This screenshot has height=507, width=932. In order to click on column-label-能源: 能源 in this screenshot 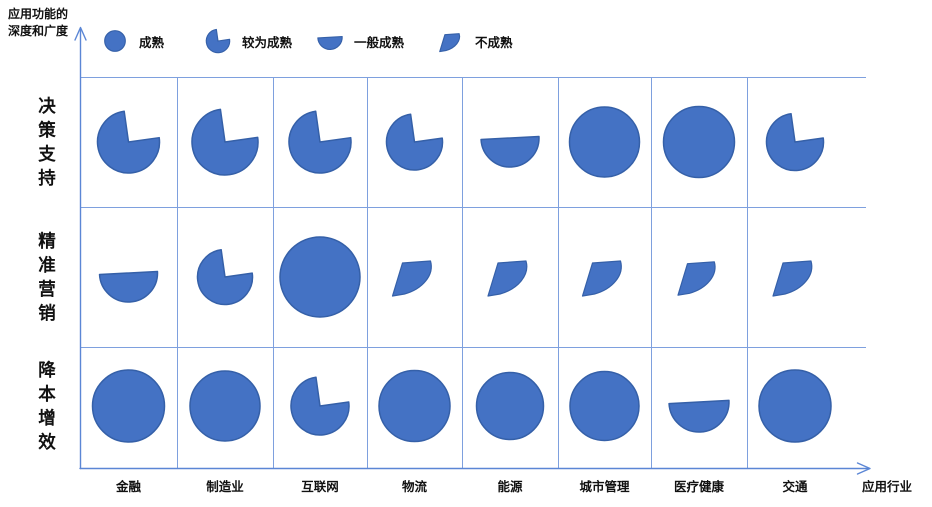, I will do `click(510, 487)`.